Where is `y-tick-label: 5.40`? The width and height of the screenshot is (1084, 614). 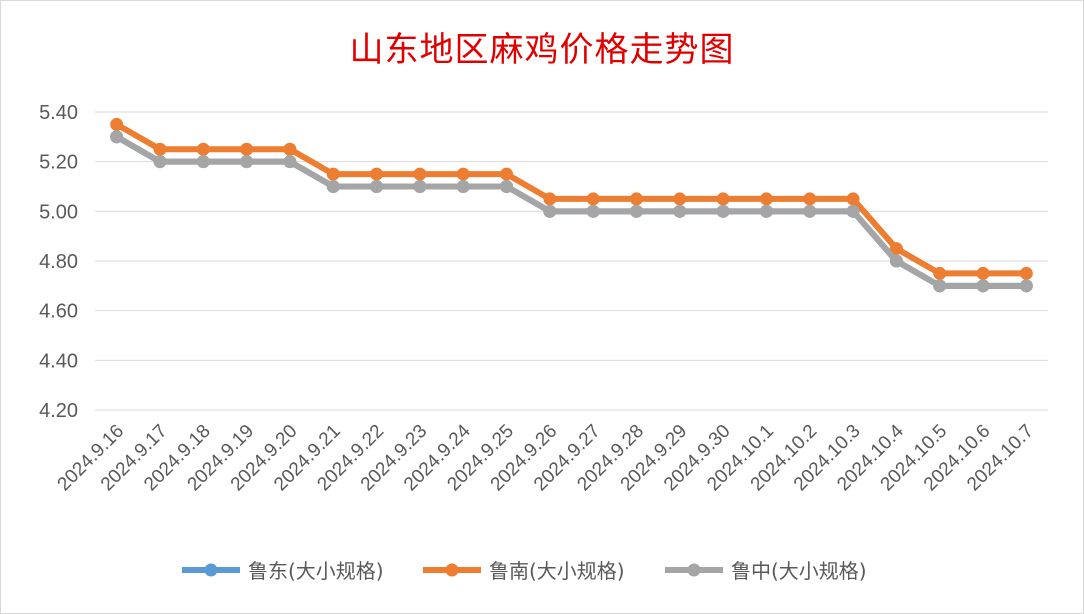 y-tick-label: 5.40 is located at coordinates (58, 113).